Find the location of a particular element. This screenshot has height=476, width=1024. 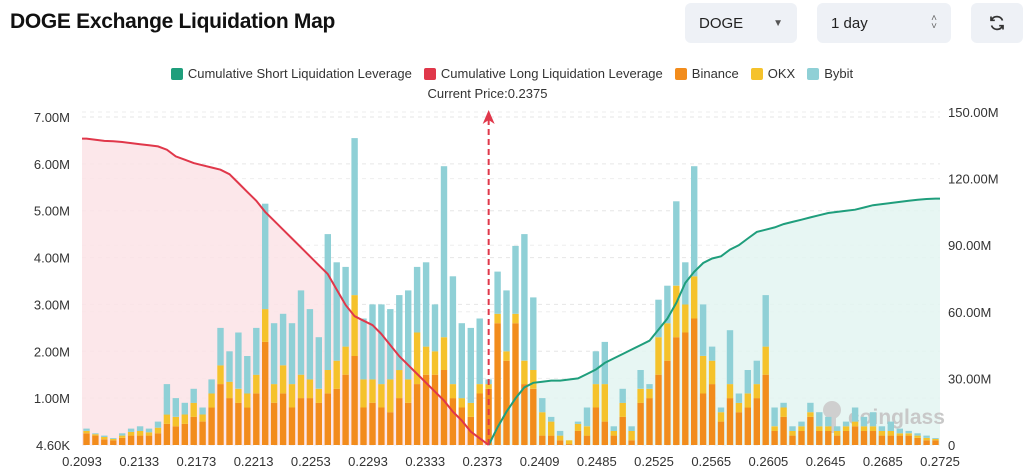

legend-item: Binance is located at coordinates (706, 73).